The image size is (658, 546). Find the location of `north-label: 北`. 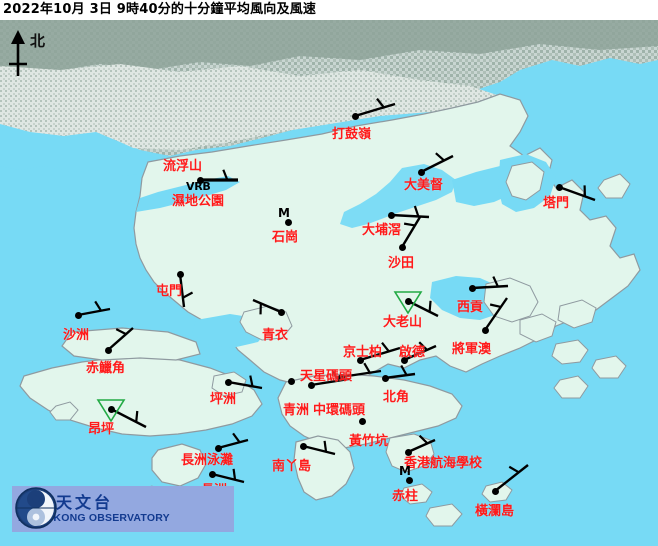

north-label: 北 is located at coordinates (38, 41).